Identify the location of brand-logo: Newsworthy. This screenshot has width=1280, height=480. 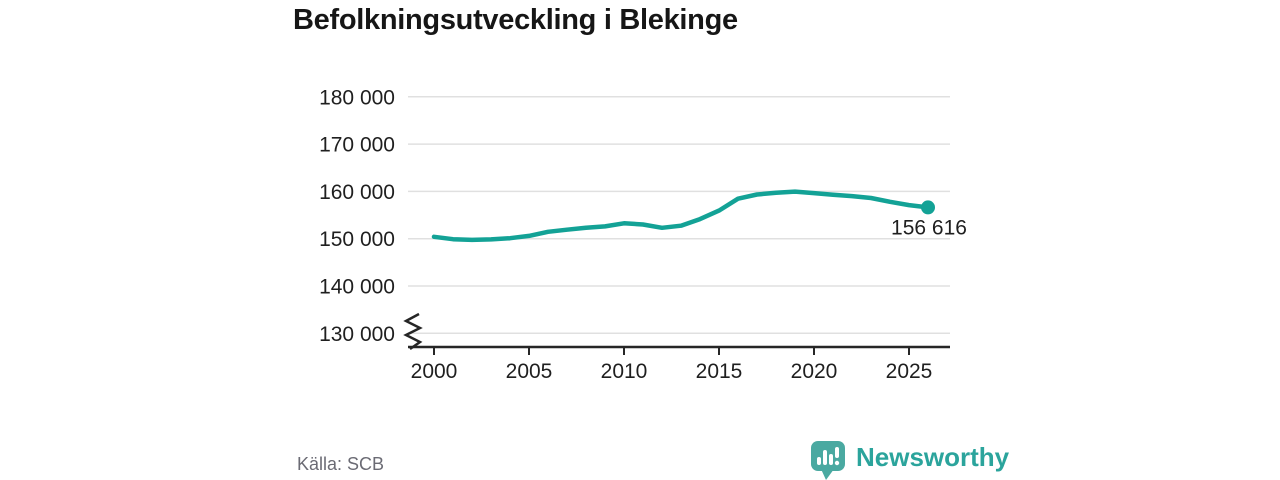
(909, 460).